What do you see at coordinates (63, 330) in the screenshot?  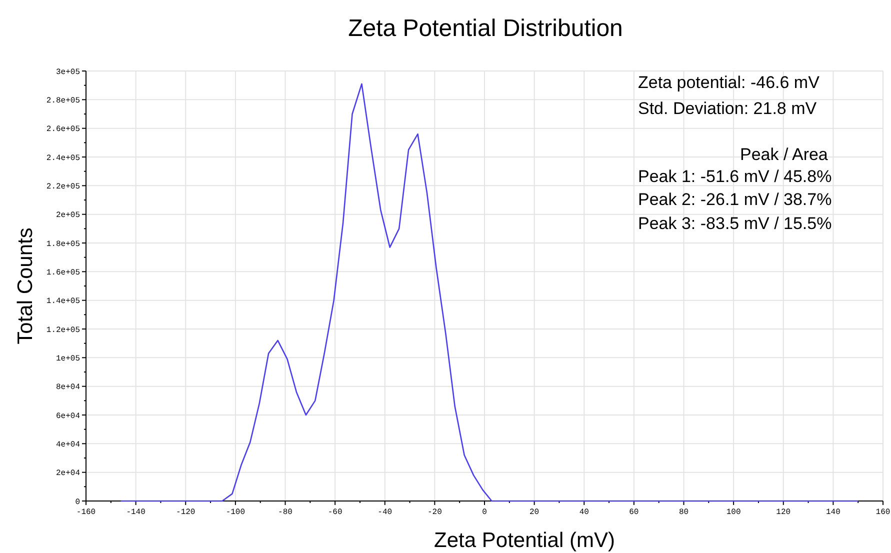 I see `y-tick-label: 1.2e+05` at bounding box center [63, 330].